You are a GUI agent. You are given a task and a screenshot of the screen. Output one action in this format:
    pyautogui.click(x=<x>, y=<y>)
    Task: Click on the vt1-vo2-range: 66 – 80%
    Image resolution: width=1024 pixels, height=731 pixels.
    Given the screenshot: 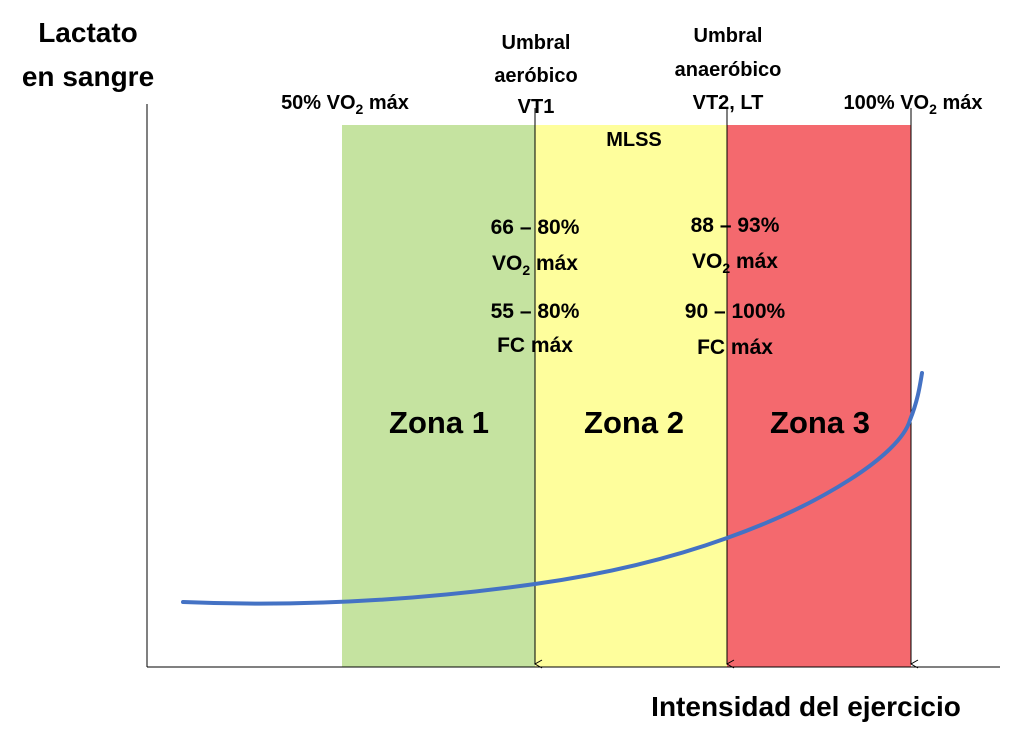 What is the action you would take?
    pyautogui.click(x=535, y=227)
    